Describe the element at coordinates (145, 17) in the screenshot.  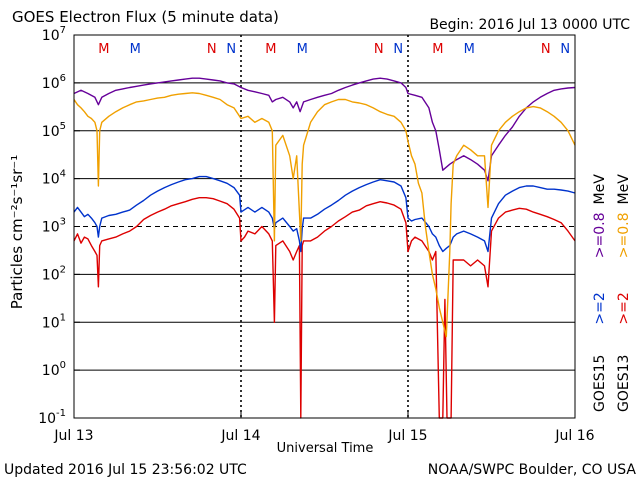
I see `chart-title: GOES Electron Flux (5 minute data)` at that location.